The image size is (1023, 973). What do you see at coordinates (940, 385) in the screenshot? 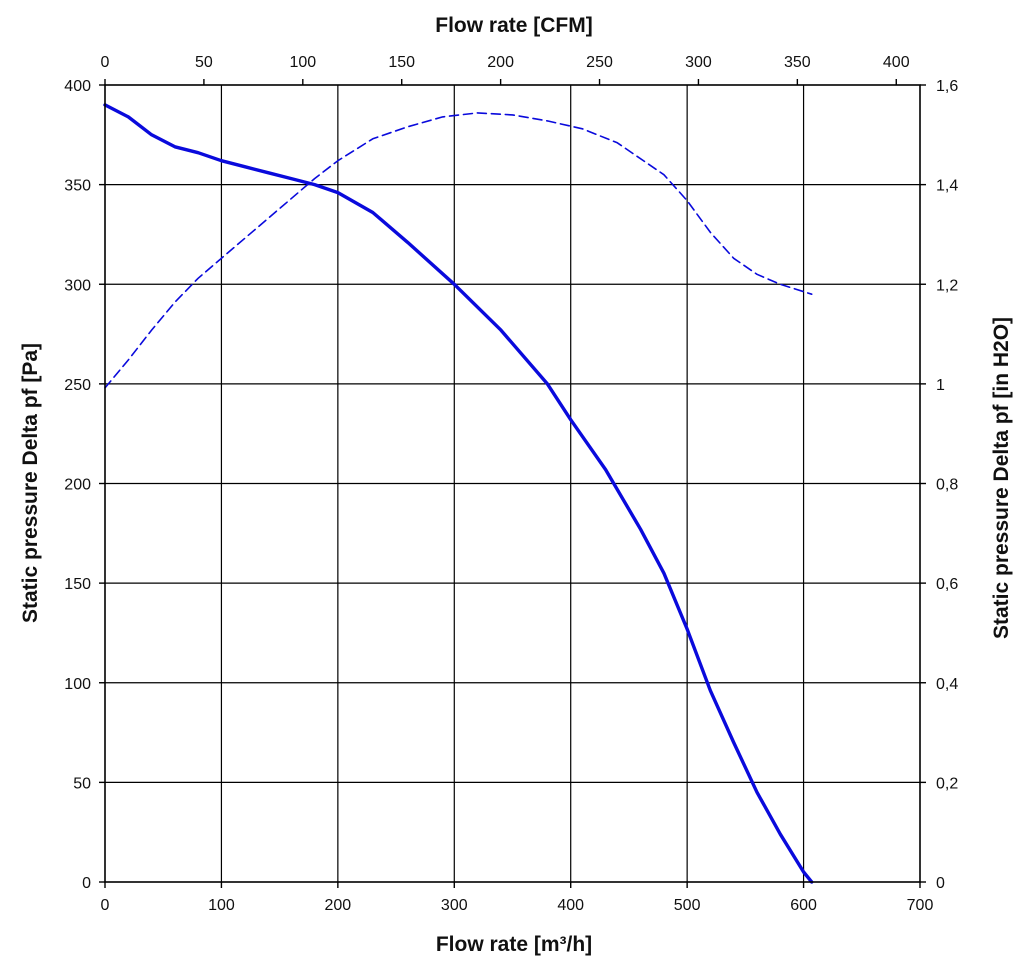
I see `y2-tick-label: 1` at bounding box center [940, 385].